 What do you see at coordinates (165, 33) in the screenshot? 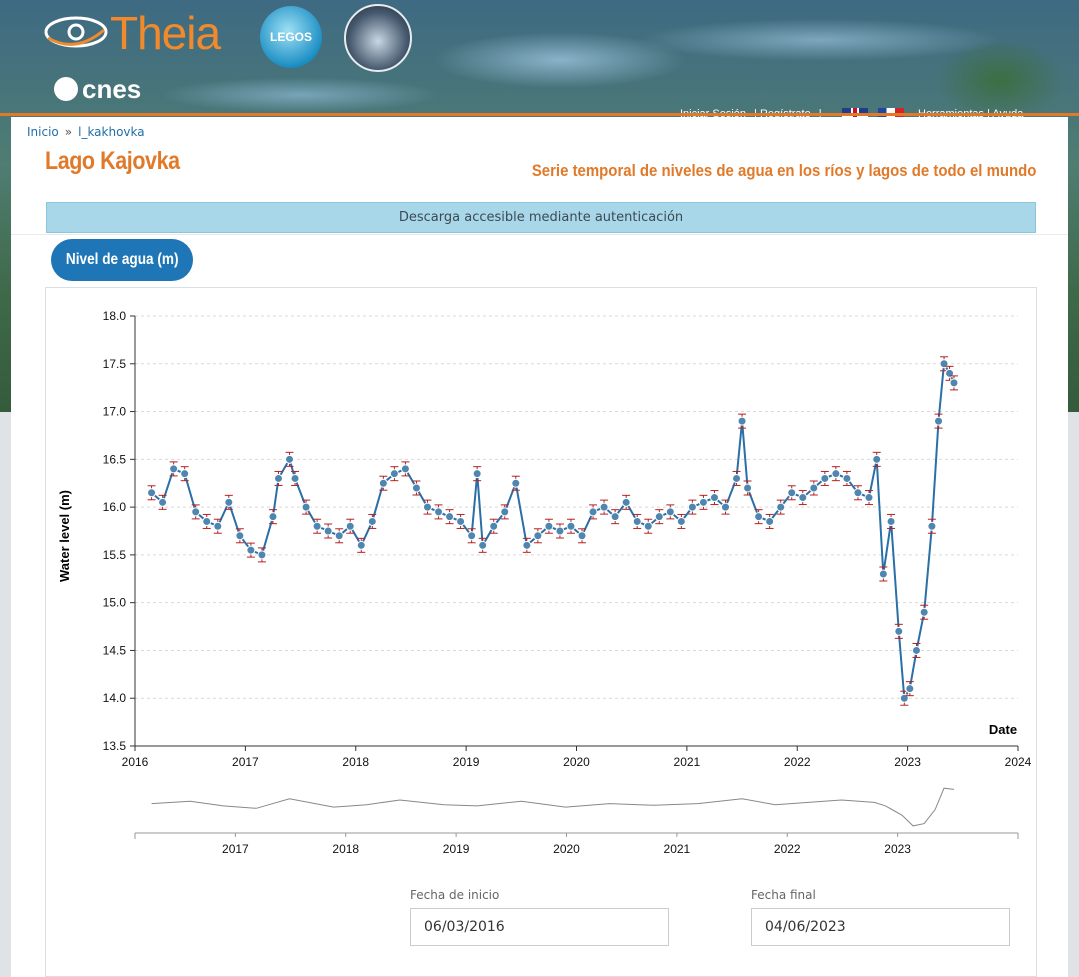
I see `theia-logo-text: Theia` at bounding box center [165, 33].